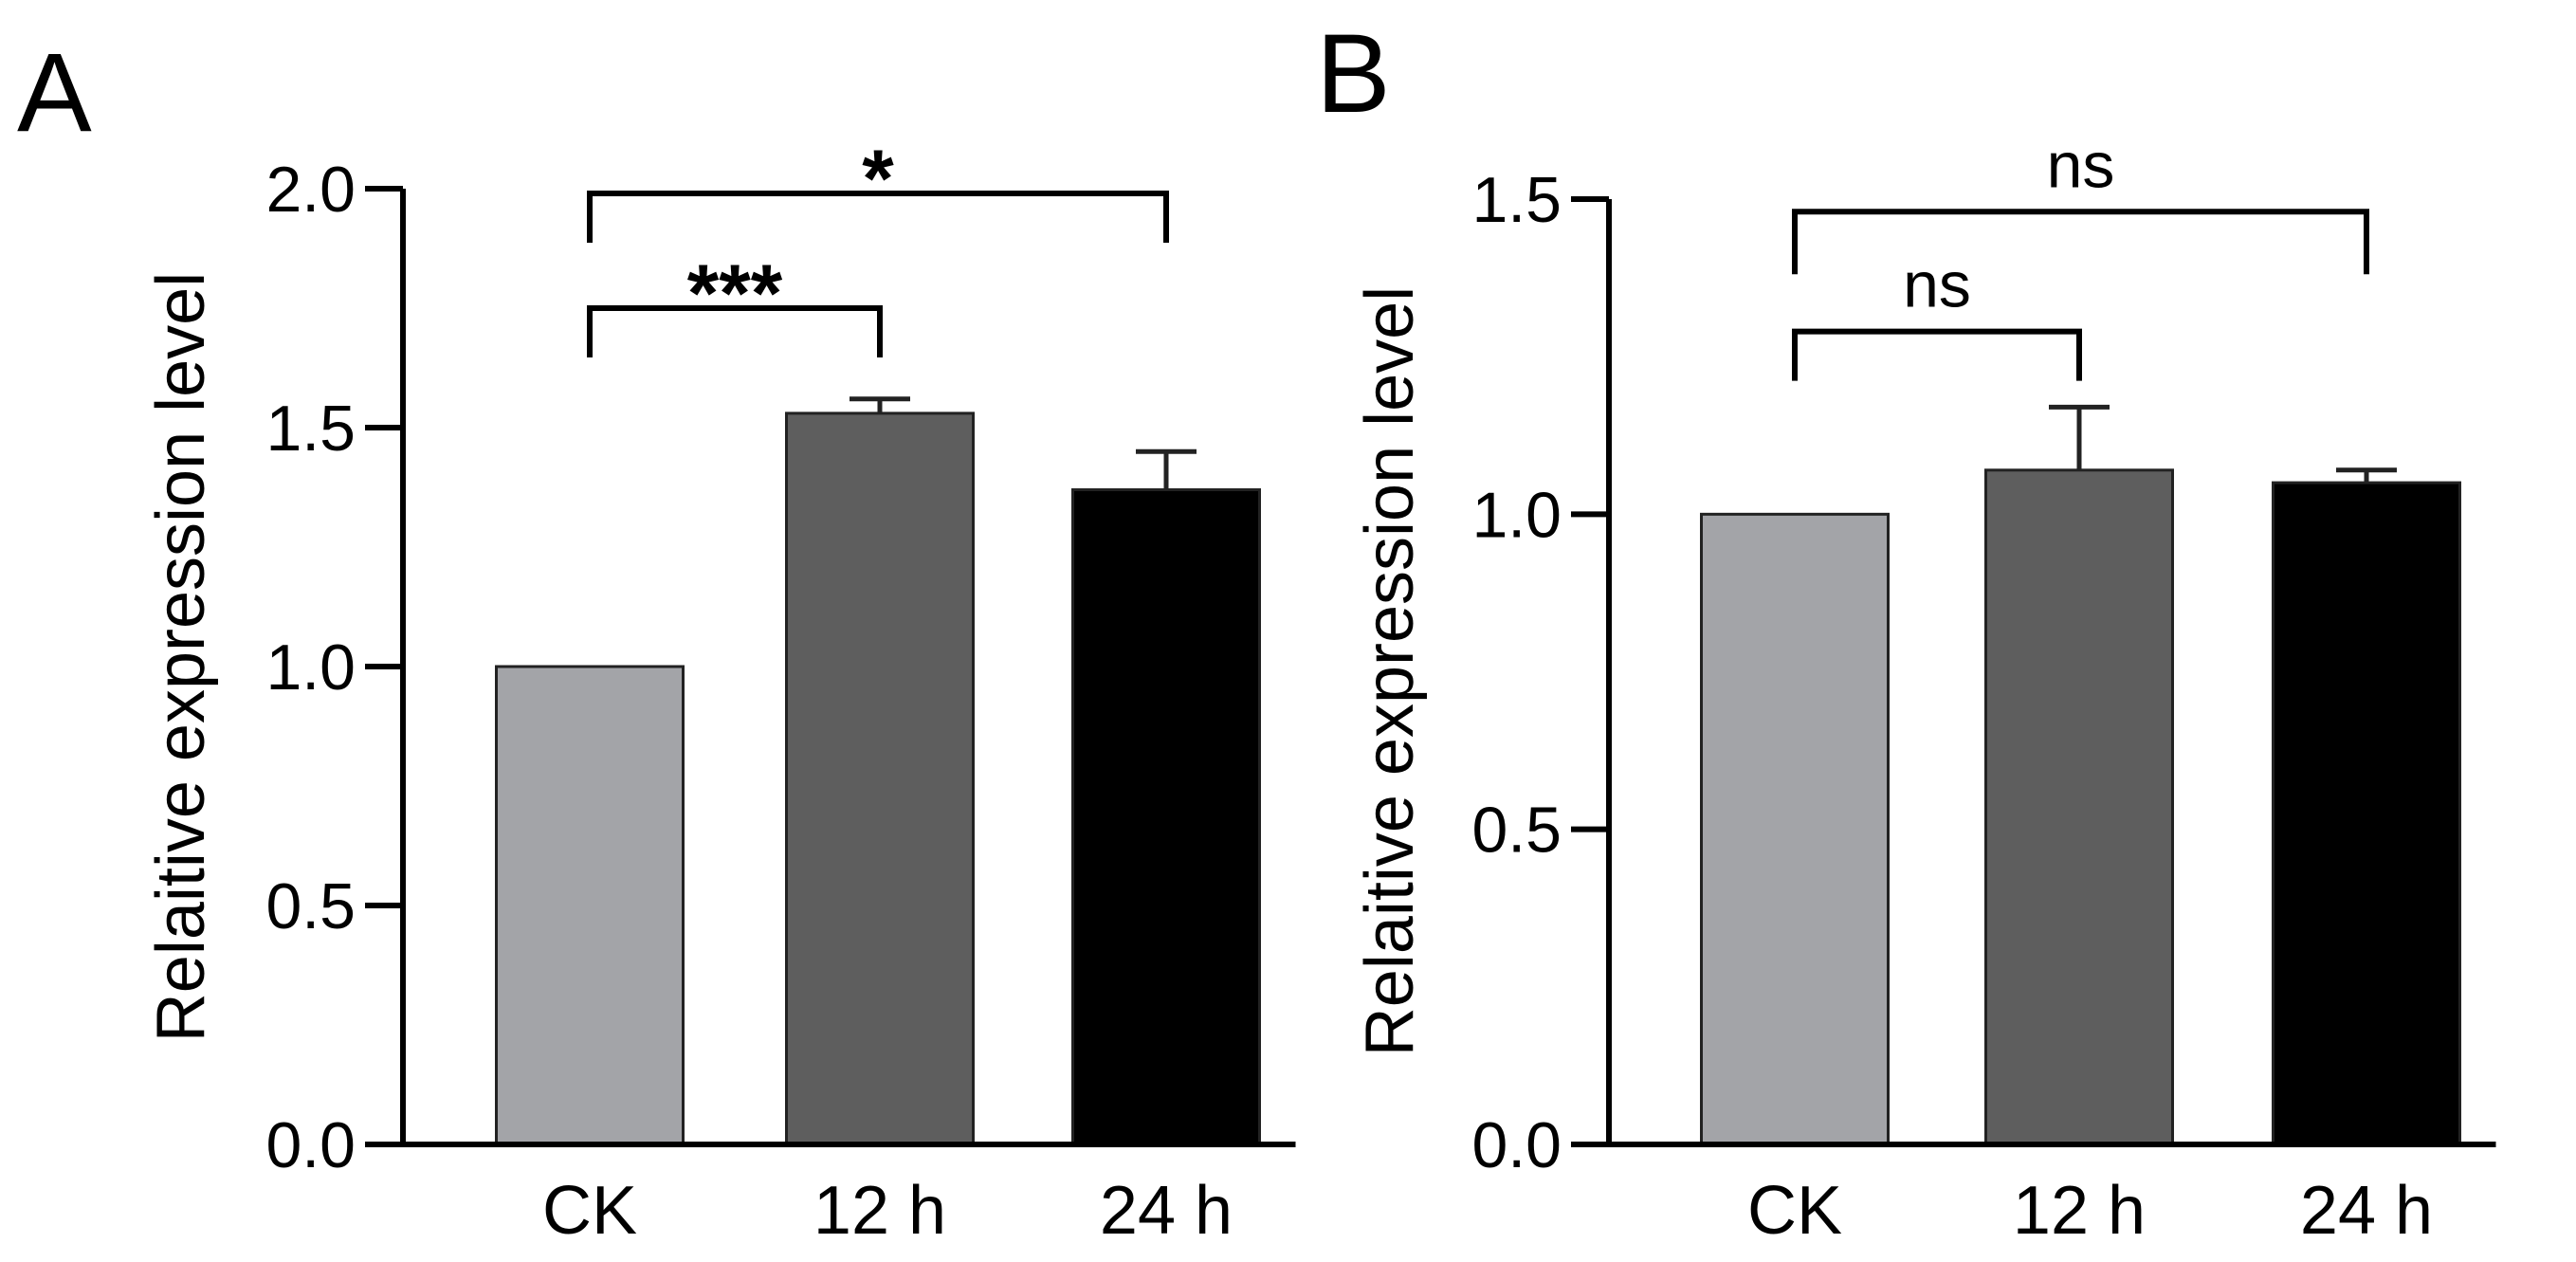  What do you see at coordinates (181, 657) in the screenshot?
I see `panel-a-y-axis-label: Relaitive expression level` at bounding box center [181, 657].